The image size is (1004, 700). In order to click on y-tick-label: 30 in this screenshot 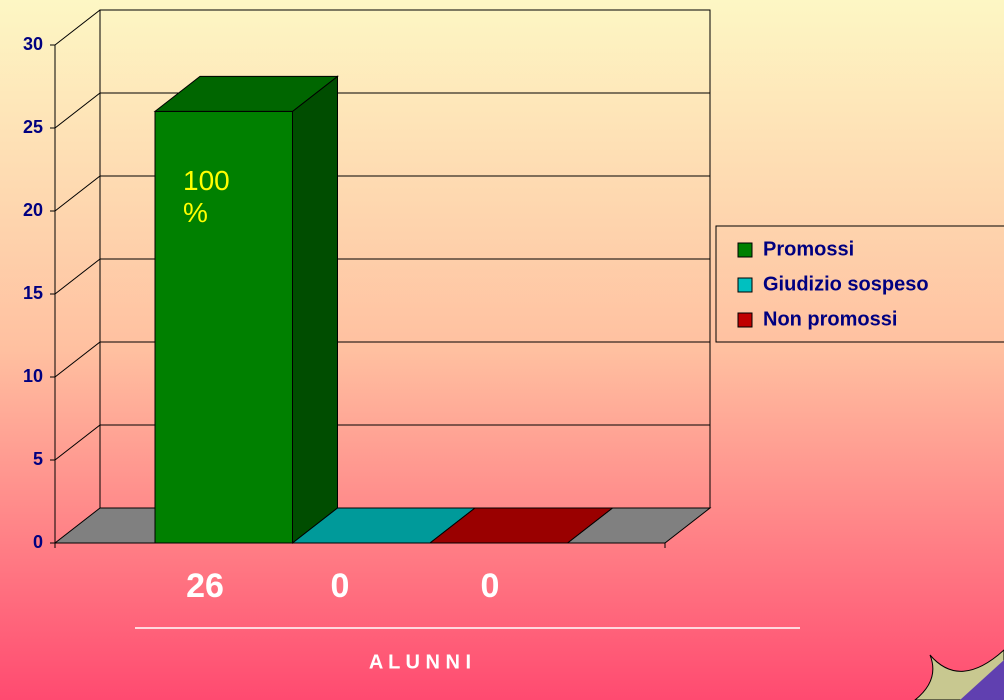, I will do `click(33, 44)`.